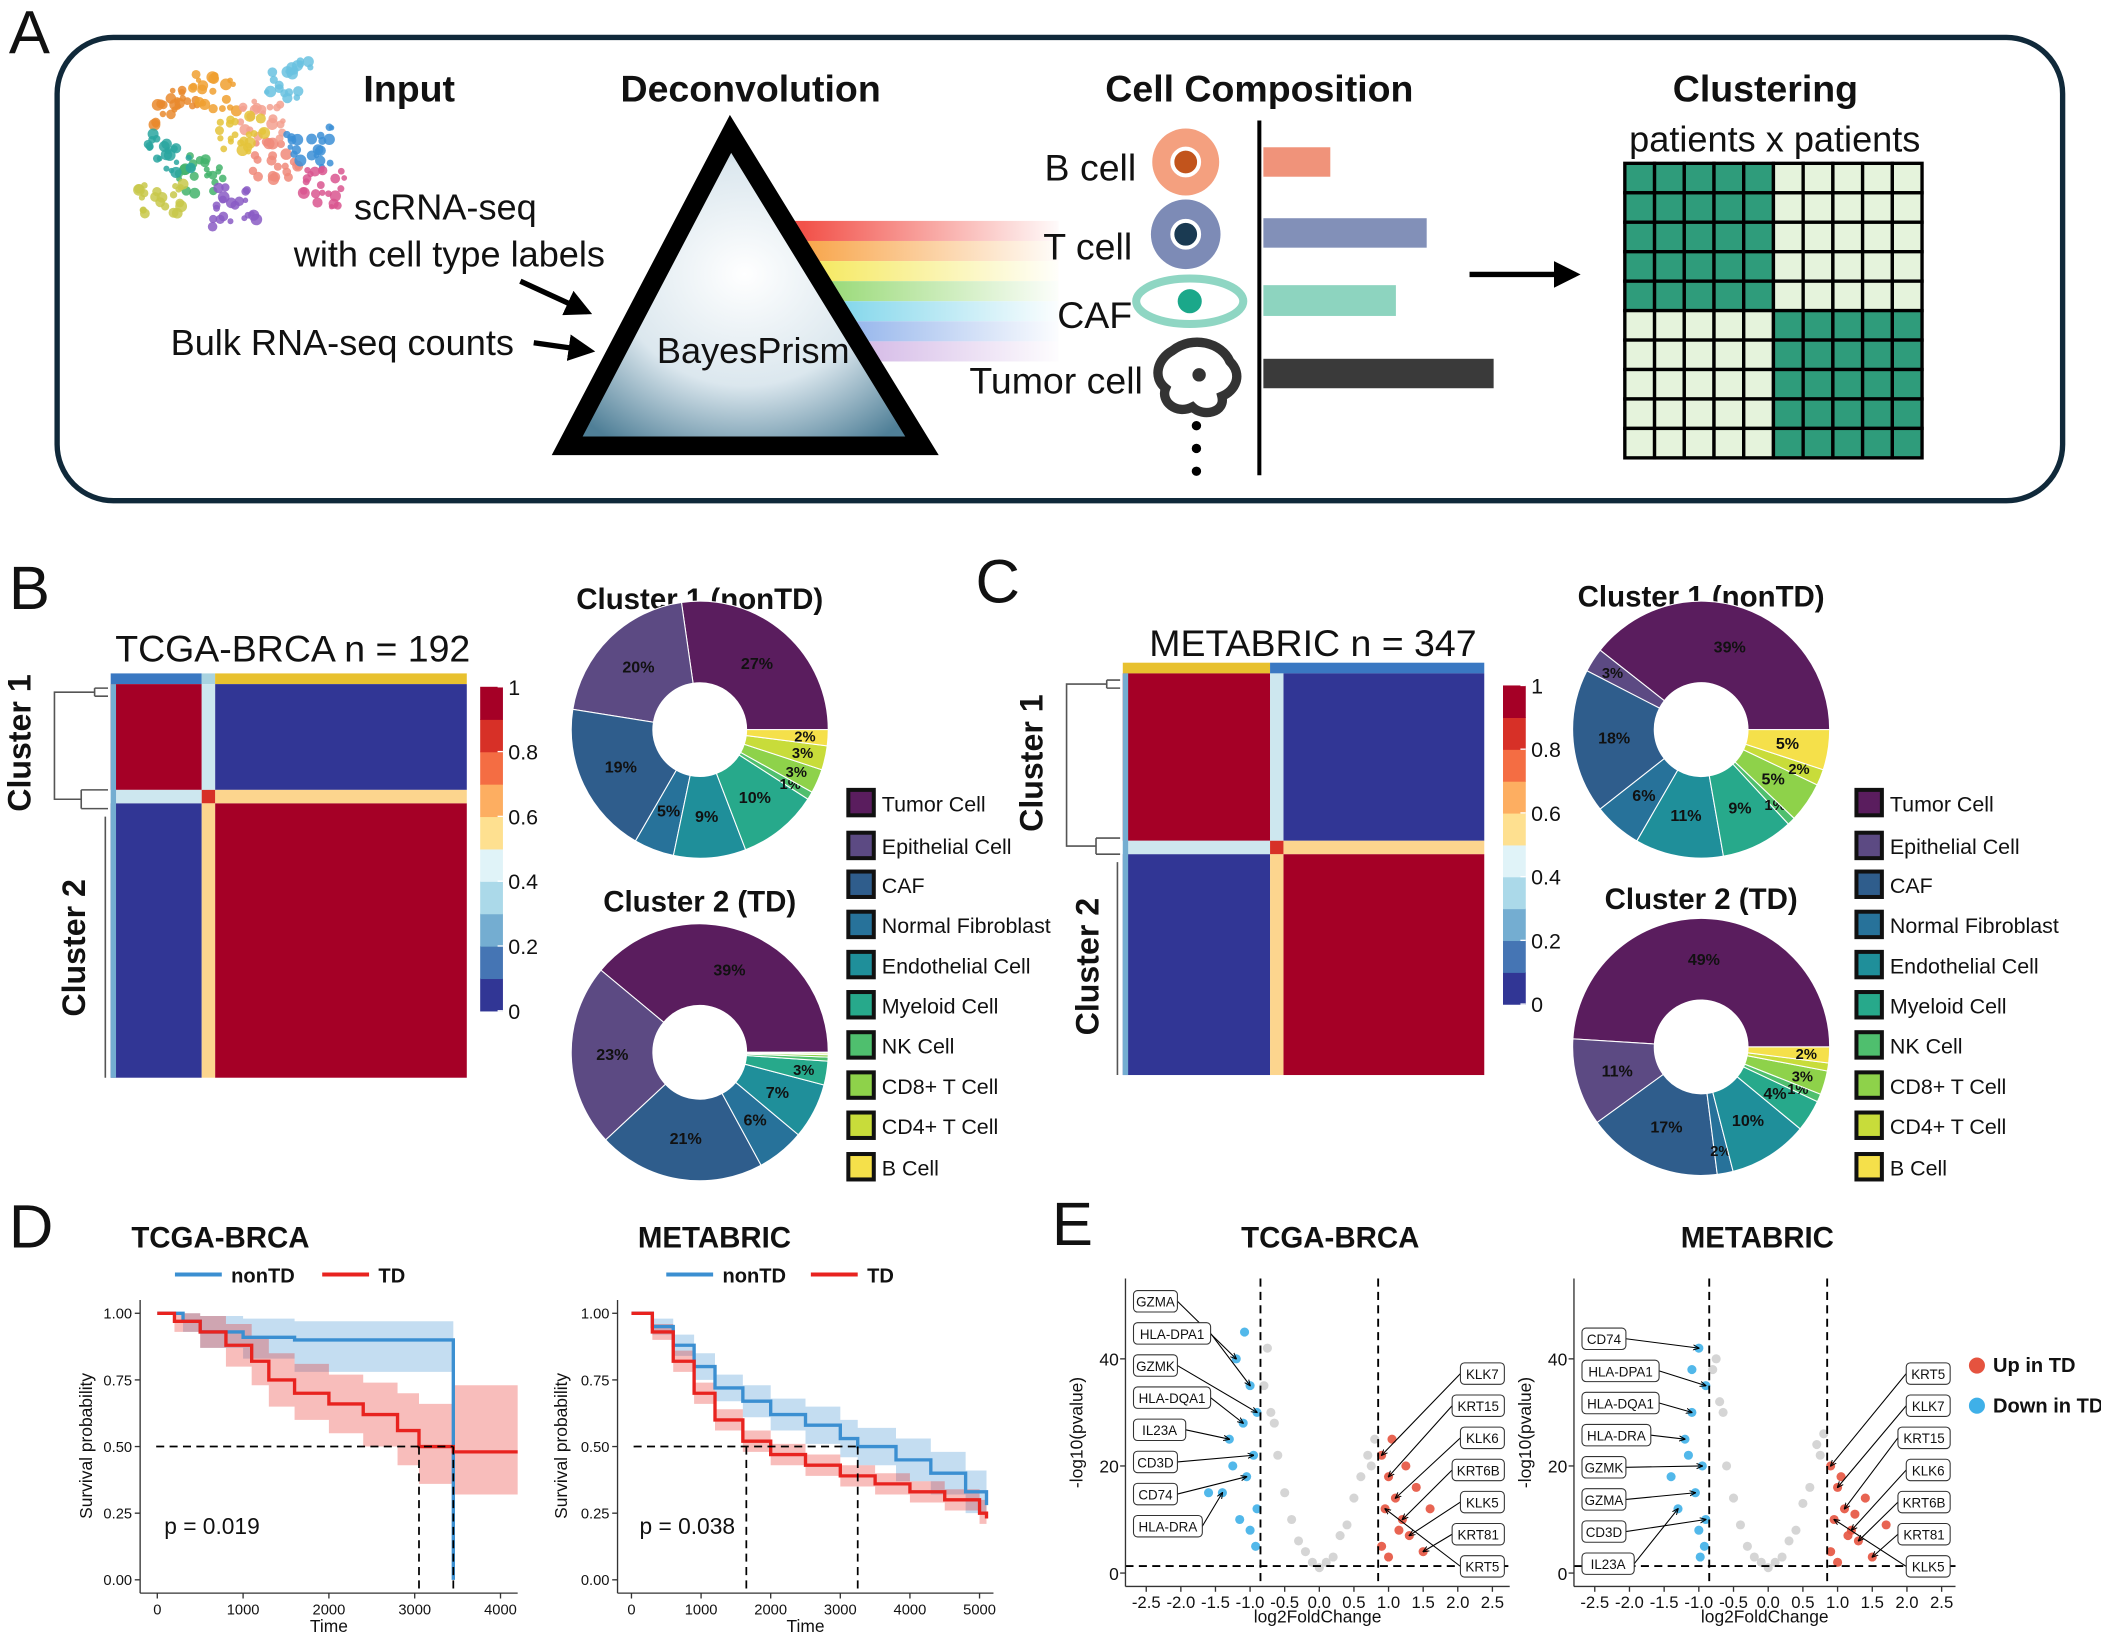 The width and height of the screenshot is (2101, 1640). Describe the element at coordinates (701, 1611) in the screenshot. I see `x-tick-label: 1000` at that location.